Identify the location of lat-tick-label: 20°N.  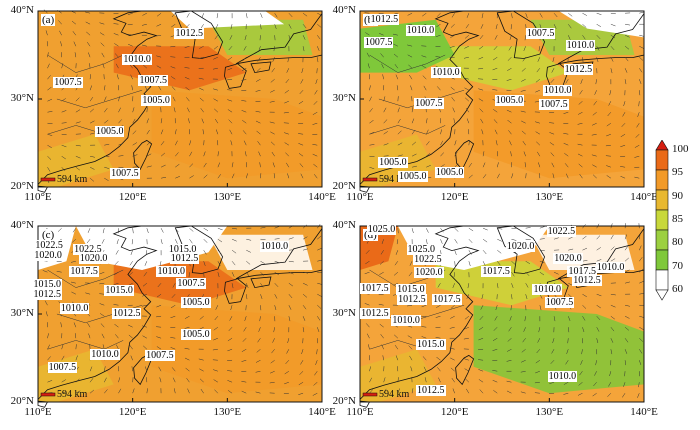
(22, 401).